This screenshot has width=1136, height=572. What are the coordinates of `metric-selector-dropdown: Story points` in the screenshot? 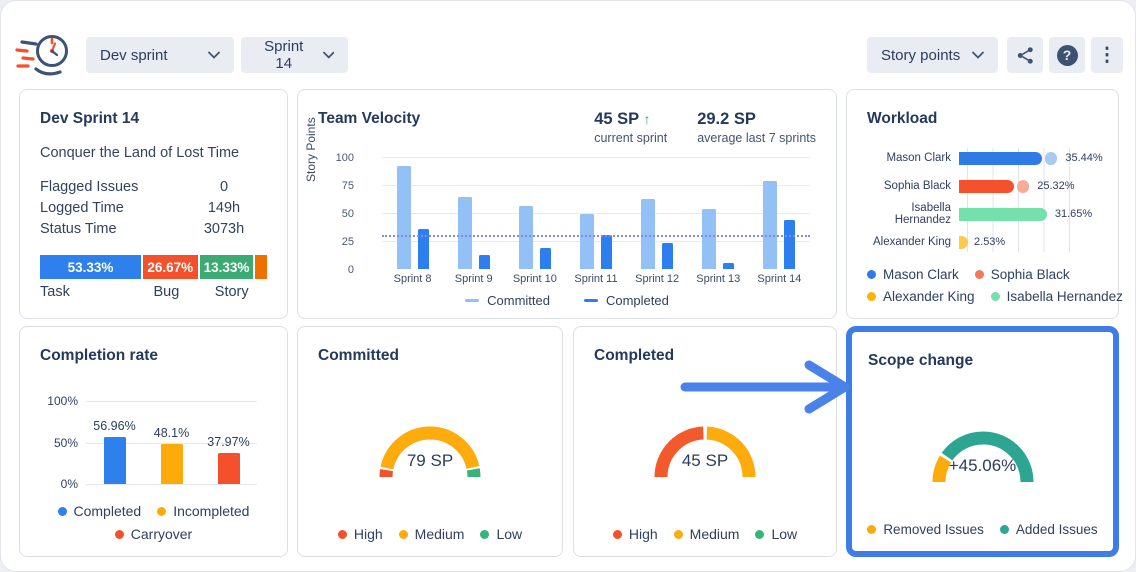 It's located at (932, 55).